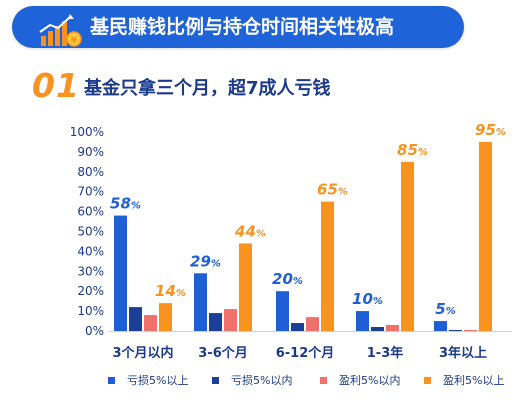  What do you see at coordinates (158, 380) in the screenshot?
I see `legend-label: 亏损5%以上` at bounding box center [158, 380].